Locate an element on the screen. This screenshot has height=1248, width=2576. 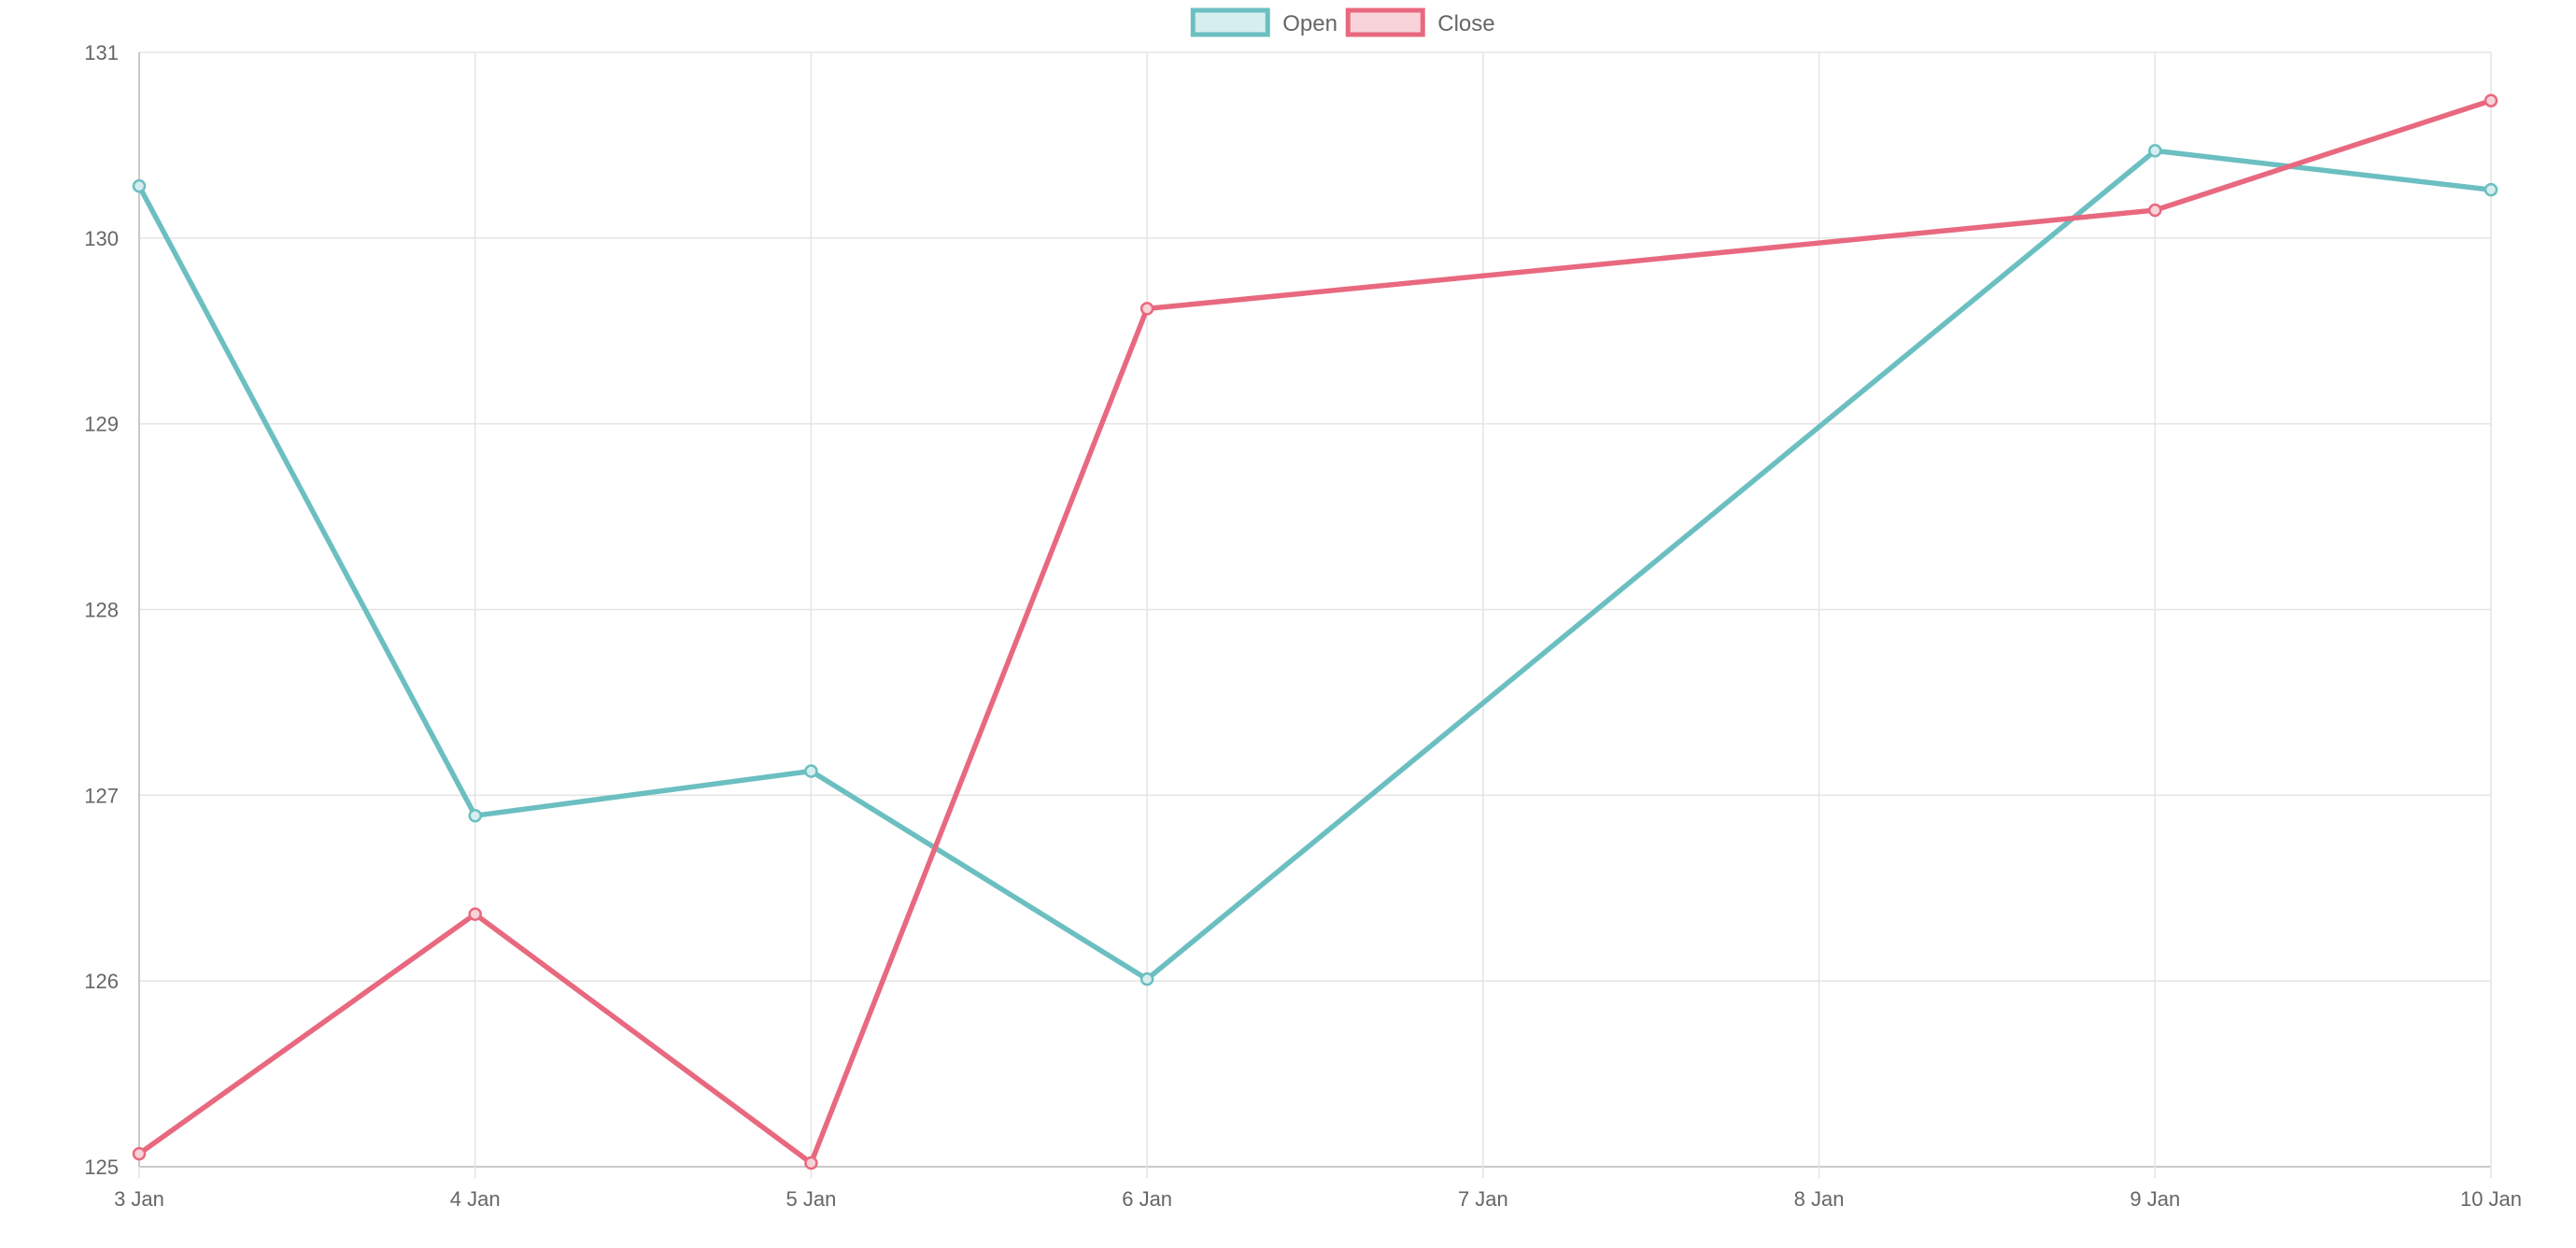
y-tick-label: 126 is located at coordinates (101, 981).